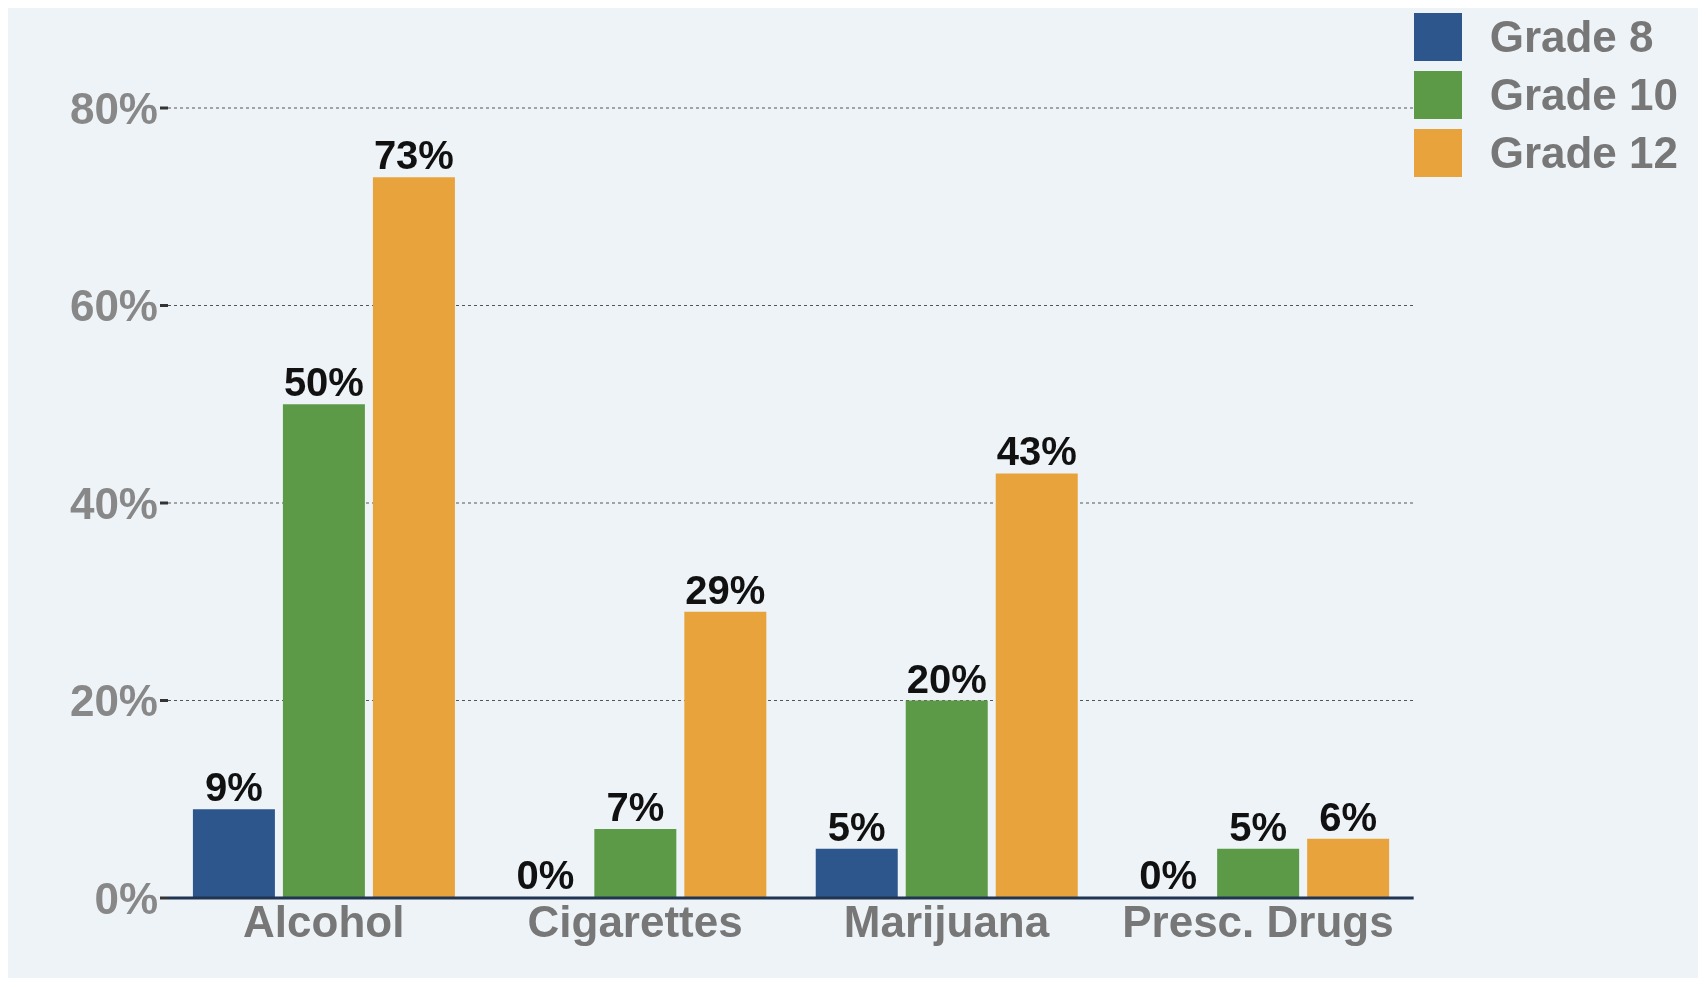 This screenshot has width=1706, height=987. What do you see at coordinates (324, 922) in the screenshot?
I see `x-tick-label: Alcohol` at bounding box center [324, 922].